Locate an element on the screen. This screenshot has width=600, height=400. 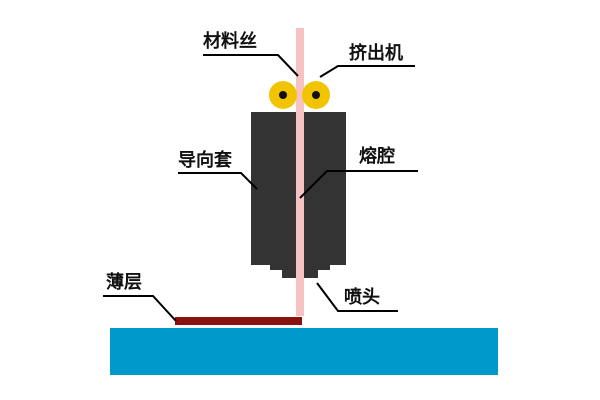
melt-chamber-label: 熔腔 is located at coordinates (377, 156).